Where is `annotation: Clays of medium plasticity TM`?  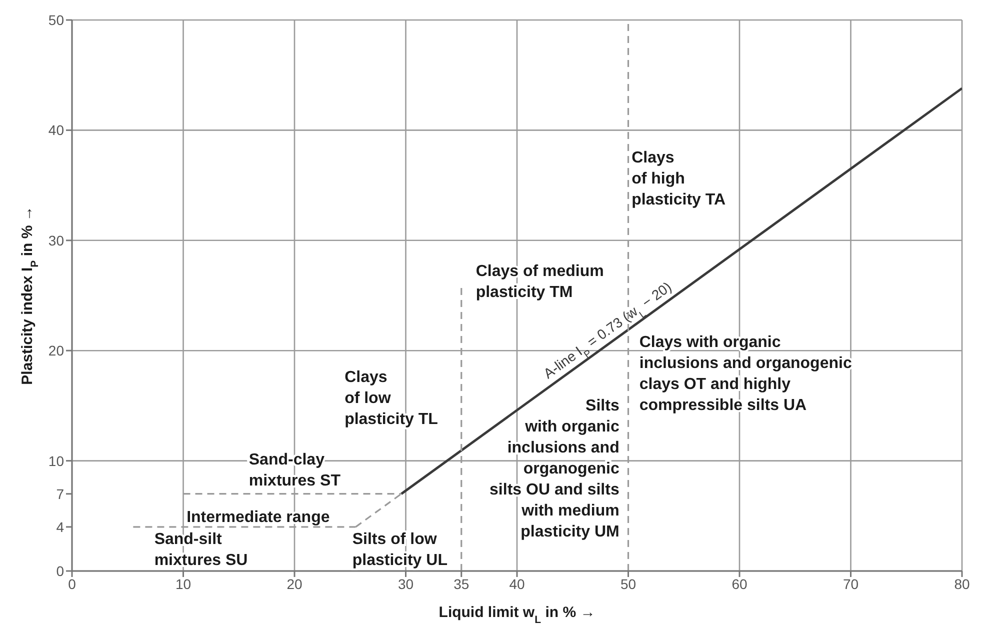 annotation: Clays of medium plasticity TM is located at coordinates (540, 282).